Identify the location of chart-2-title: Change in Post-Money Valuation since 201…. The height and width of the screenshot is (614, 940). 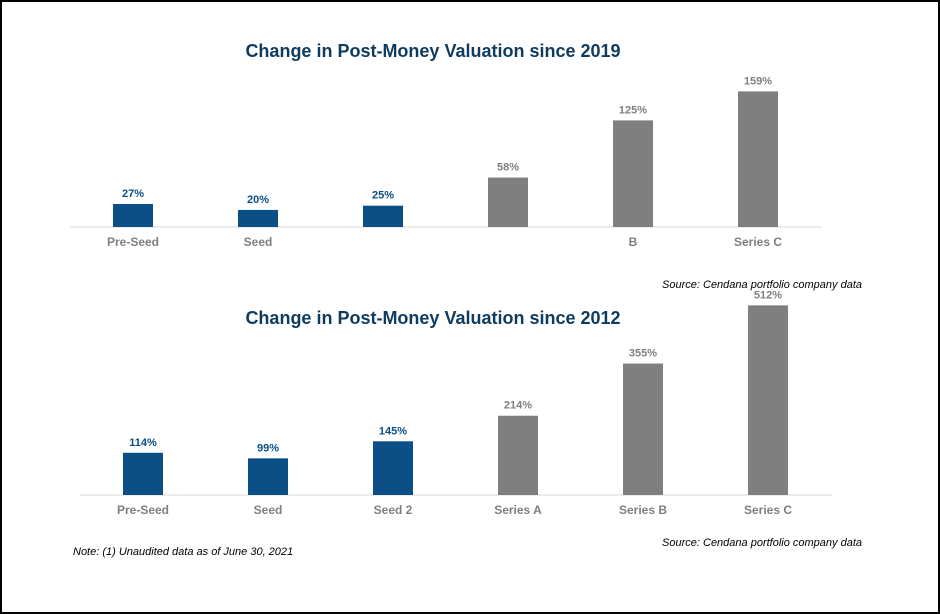
(433, 318).